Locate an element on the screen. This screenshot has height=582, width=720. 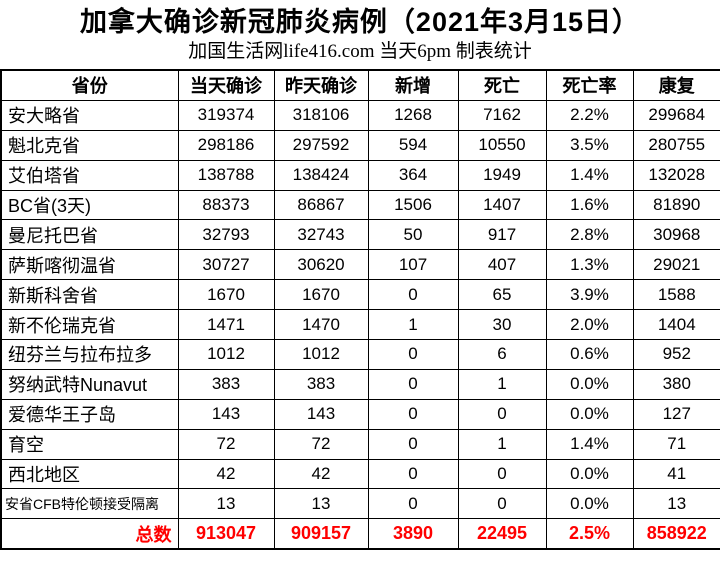
value-cell: 364 is located at coordinates (413, 175).